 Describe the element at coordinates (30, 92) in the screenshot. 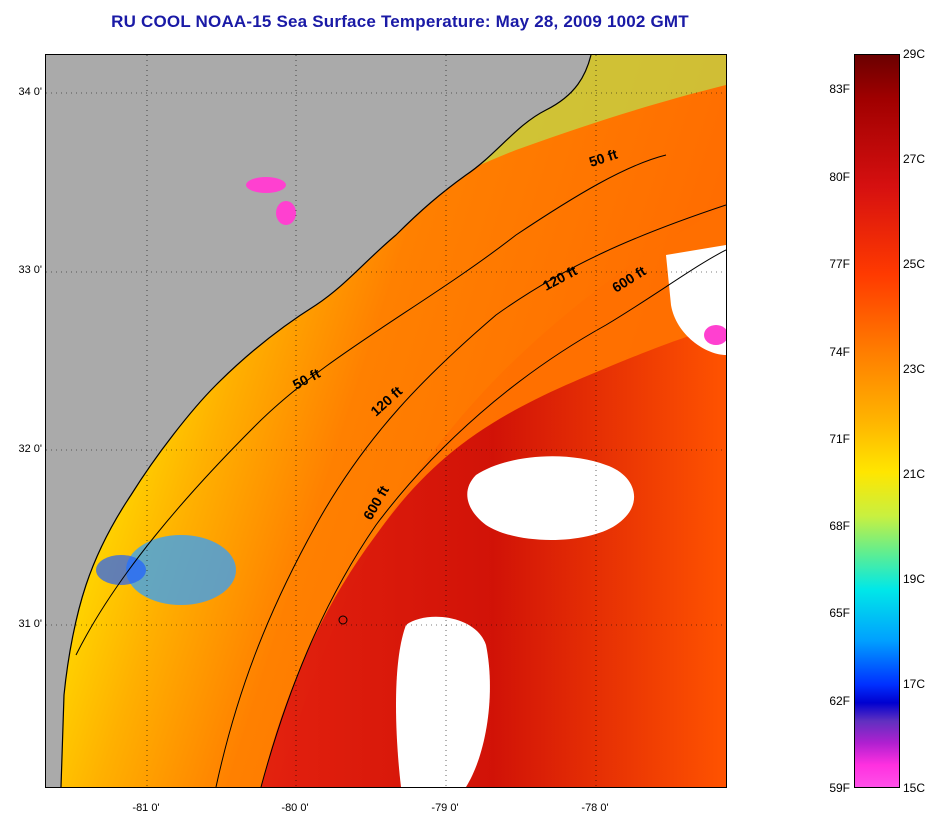

I see `lat-label-34: 34 0'` at that location.